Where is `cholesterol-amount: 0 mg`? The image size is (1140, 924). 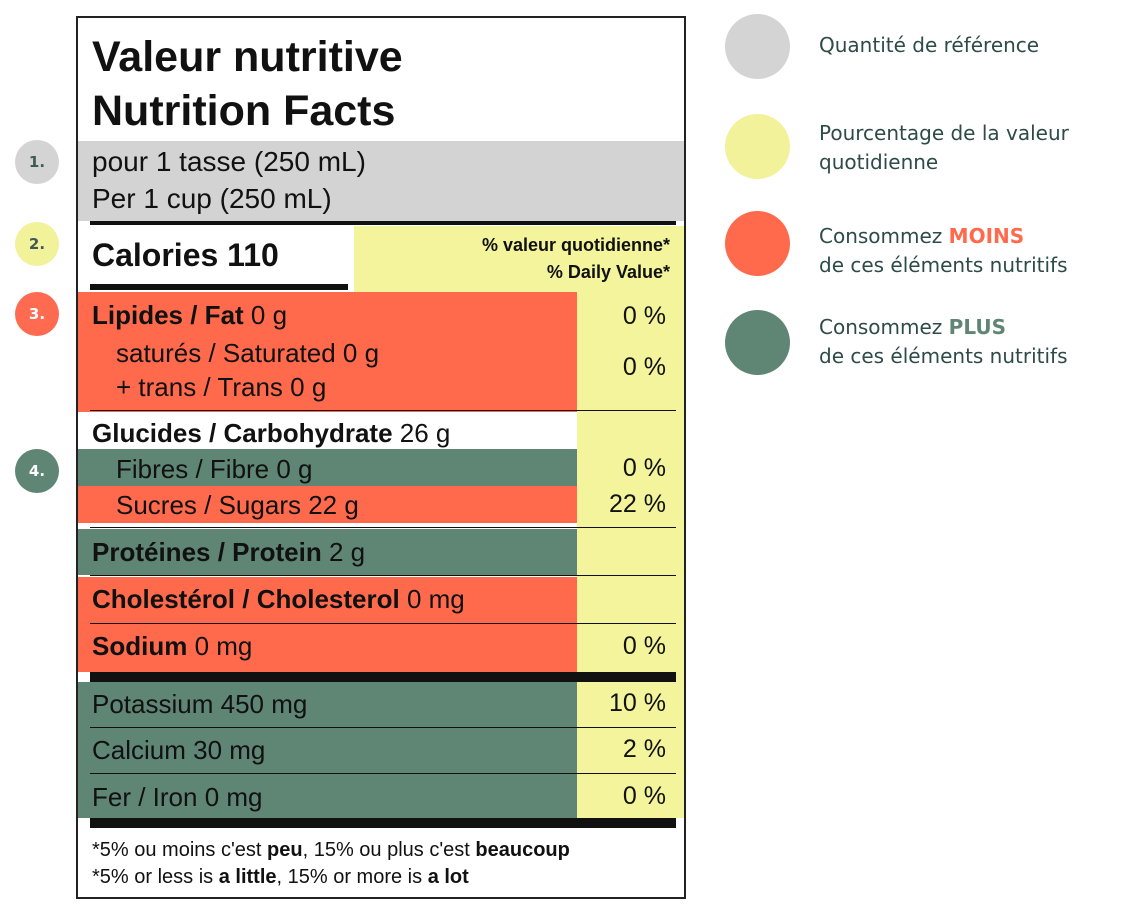
cholesterol-amount: 0 mg is located at coordinates (435, 599).